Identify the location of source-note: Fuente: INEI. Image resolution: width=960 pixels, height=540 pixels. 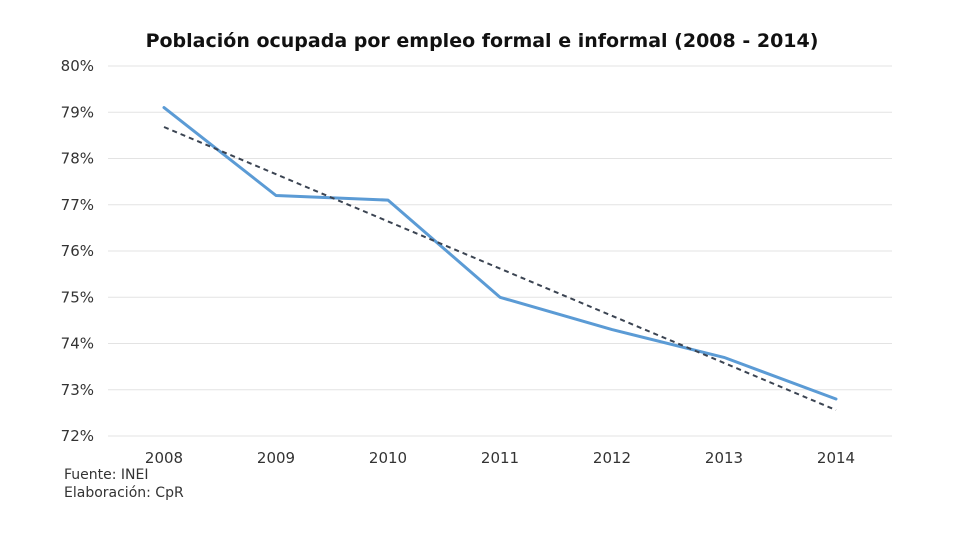
(106, 475).